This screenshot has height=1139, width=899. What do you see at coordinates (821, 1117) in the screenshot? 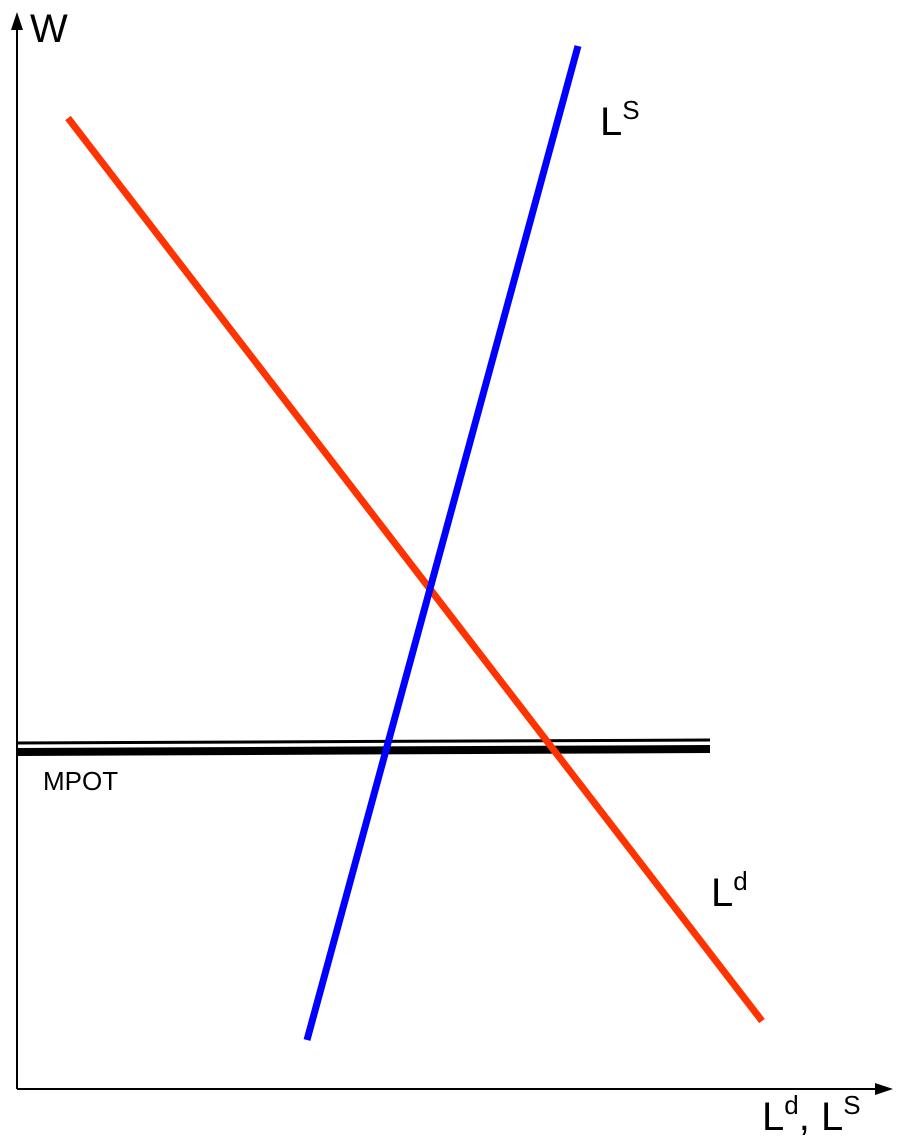
I see `x-axis-label-sep: , L` at bounding box center [821, 1117].